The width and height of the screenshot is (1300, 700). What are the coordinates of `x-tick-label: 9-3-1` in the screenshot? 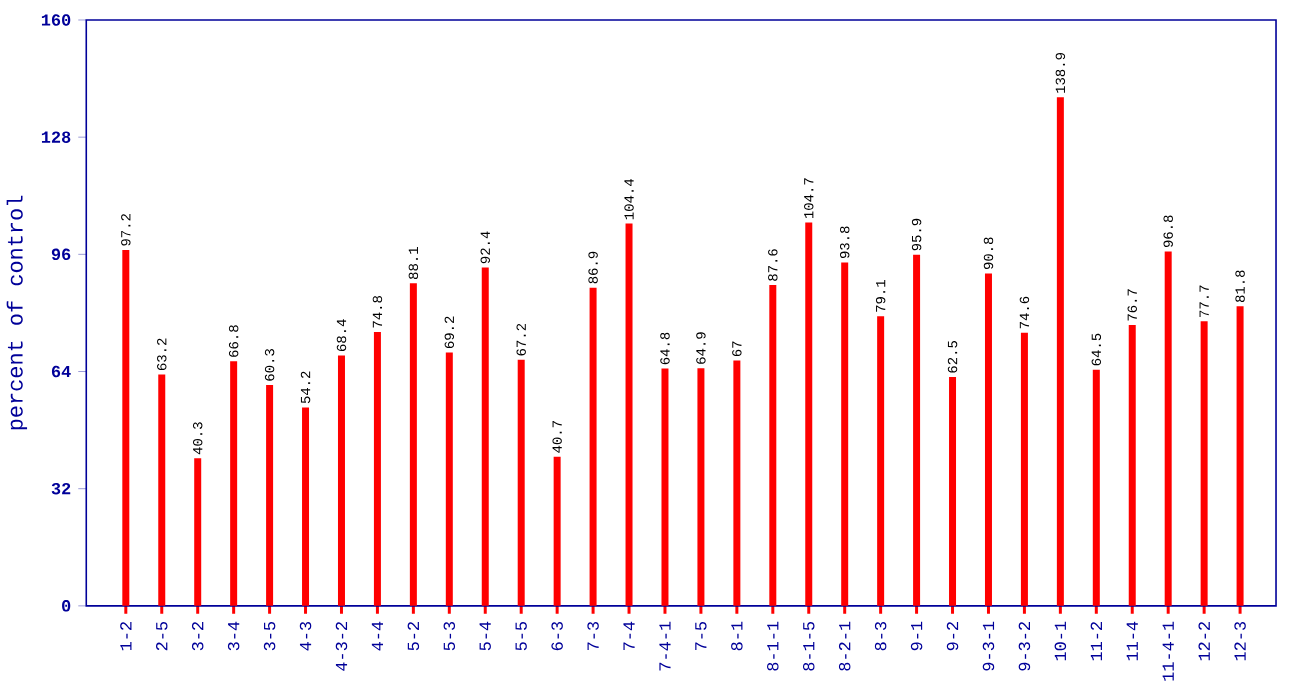 It's located at (988, 646).